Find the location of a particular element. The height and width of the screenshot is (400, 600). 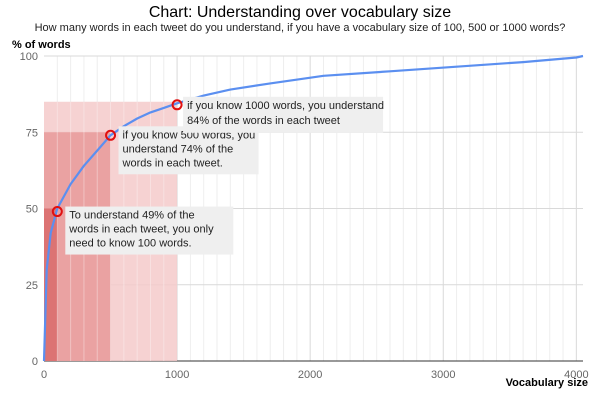

annotation-text: understand 74% of the is located at coordinates (178, 149).